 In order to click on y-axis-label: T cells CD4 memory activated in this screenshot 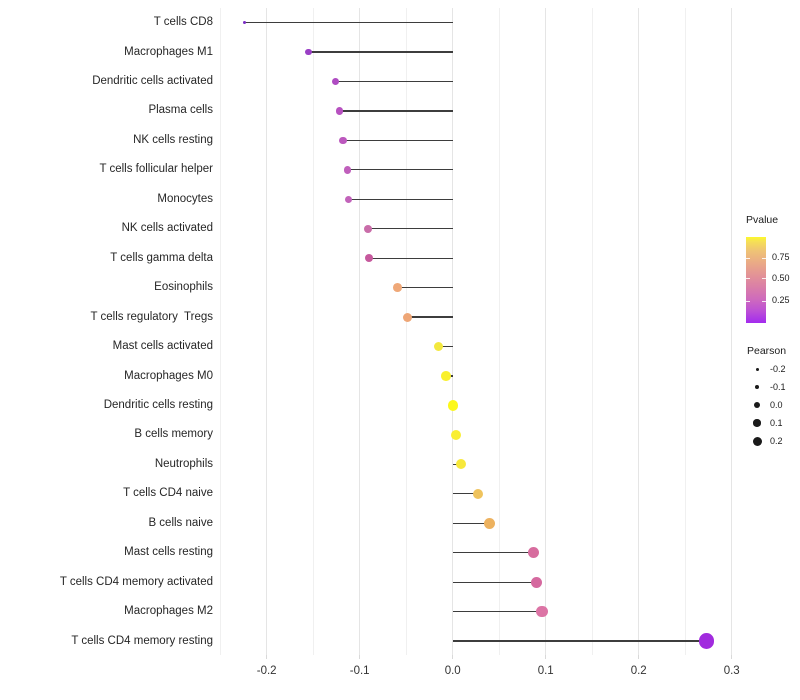, I will do `click(136, 581)`.